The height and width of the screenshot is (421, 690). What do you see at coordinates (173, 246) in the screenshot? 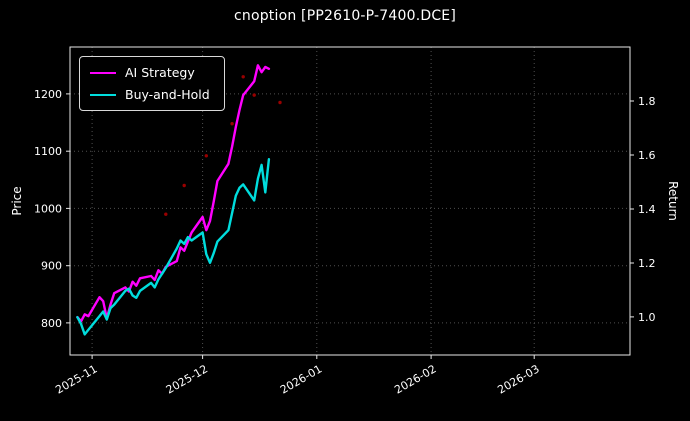
I see `series-line` at bounding box center [173, 246].